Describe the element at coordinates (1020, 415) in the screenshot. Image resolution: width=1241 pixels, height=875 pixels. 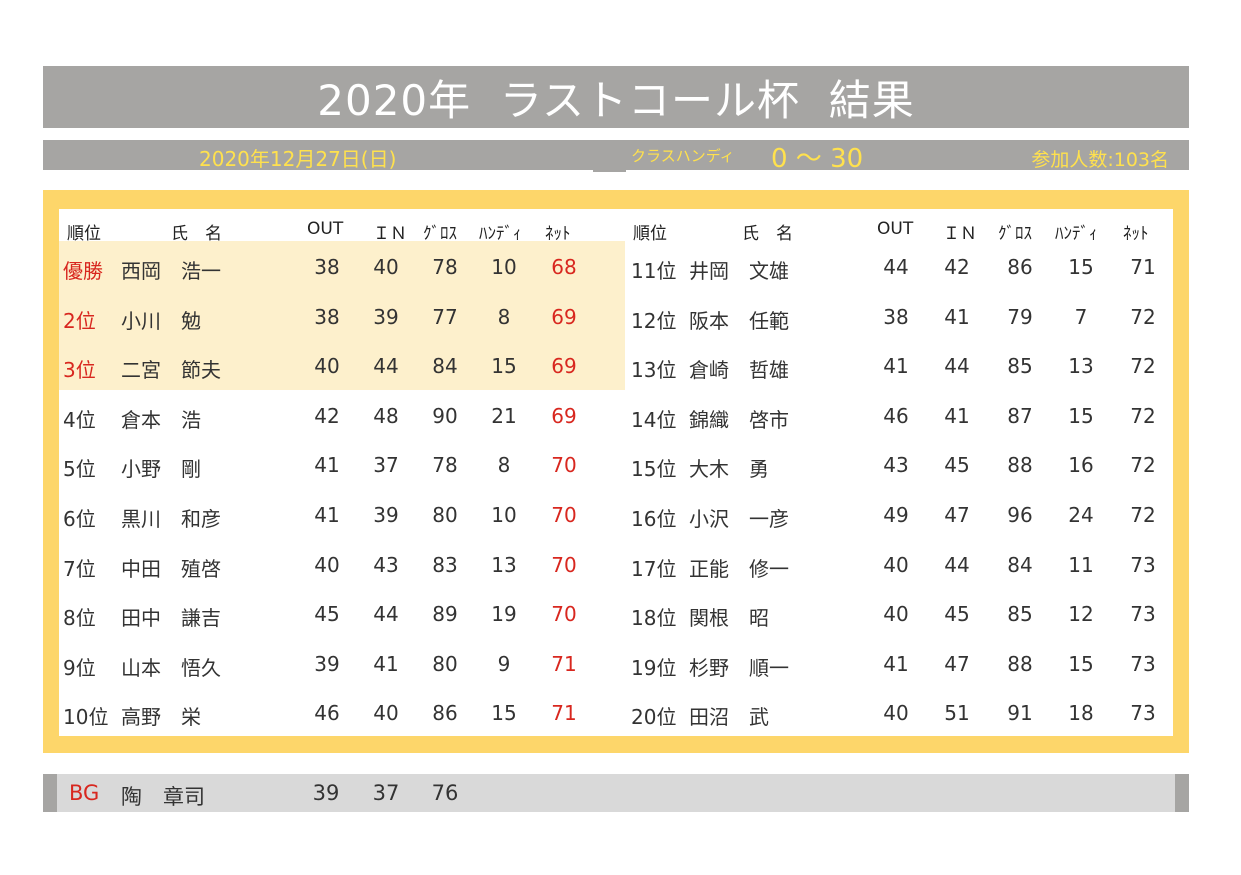
I see `gross-cell: 87` at that location.